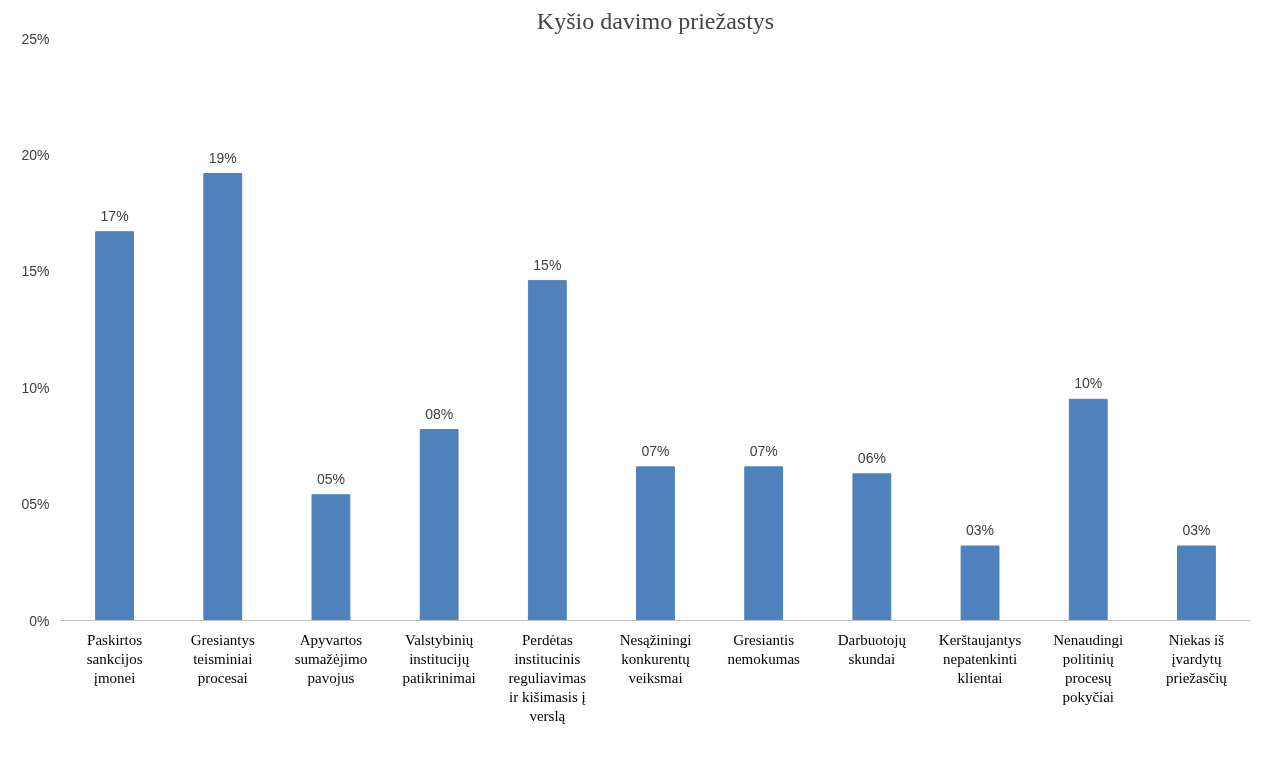  What do you see at coordinates (980, 658) in the screenshot?
I see `x-tick-label: Kerštaujantys nepatenkinti klientai` at bounding box center [980, 658].